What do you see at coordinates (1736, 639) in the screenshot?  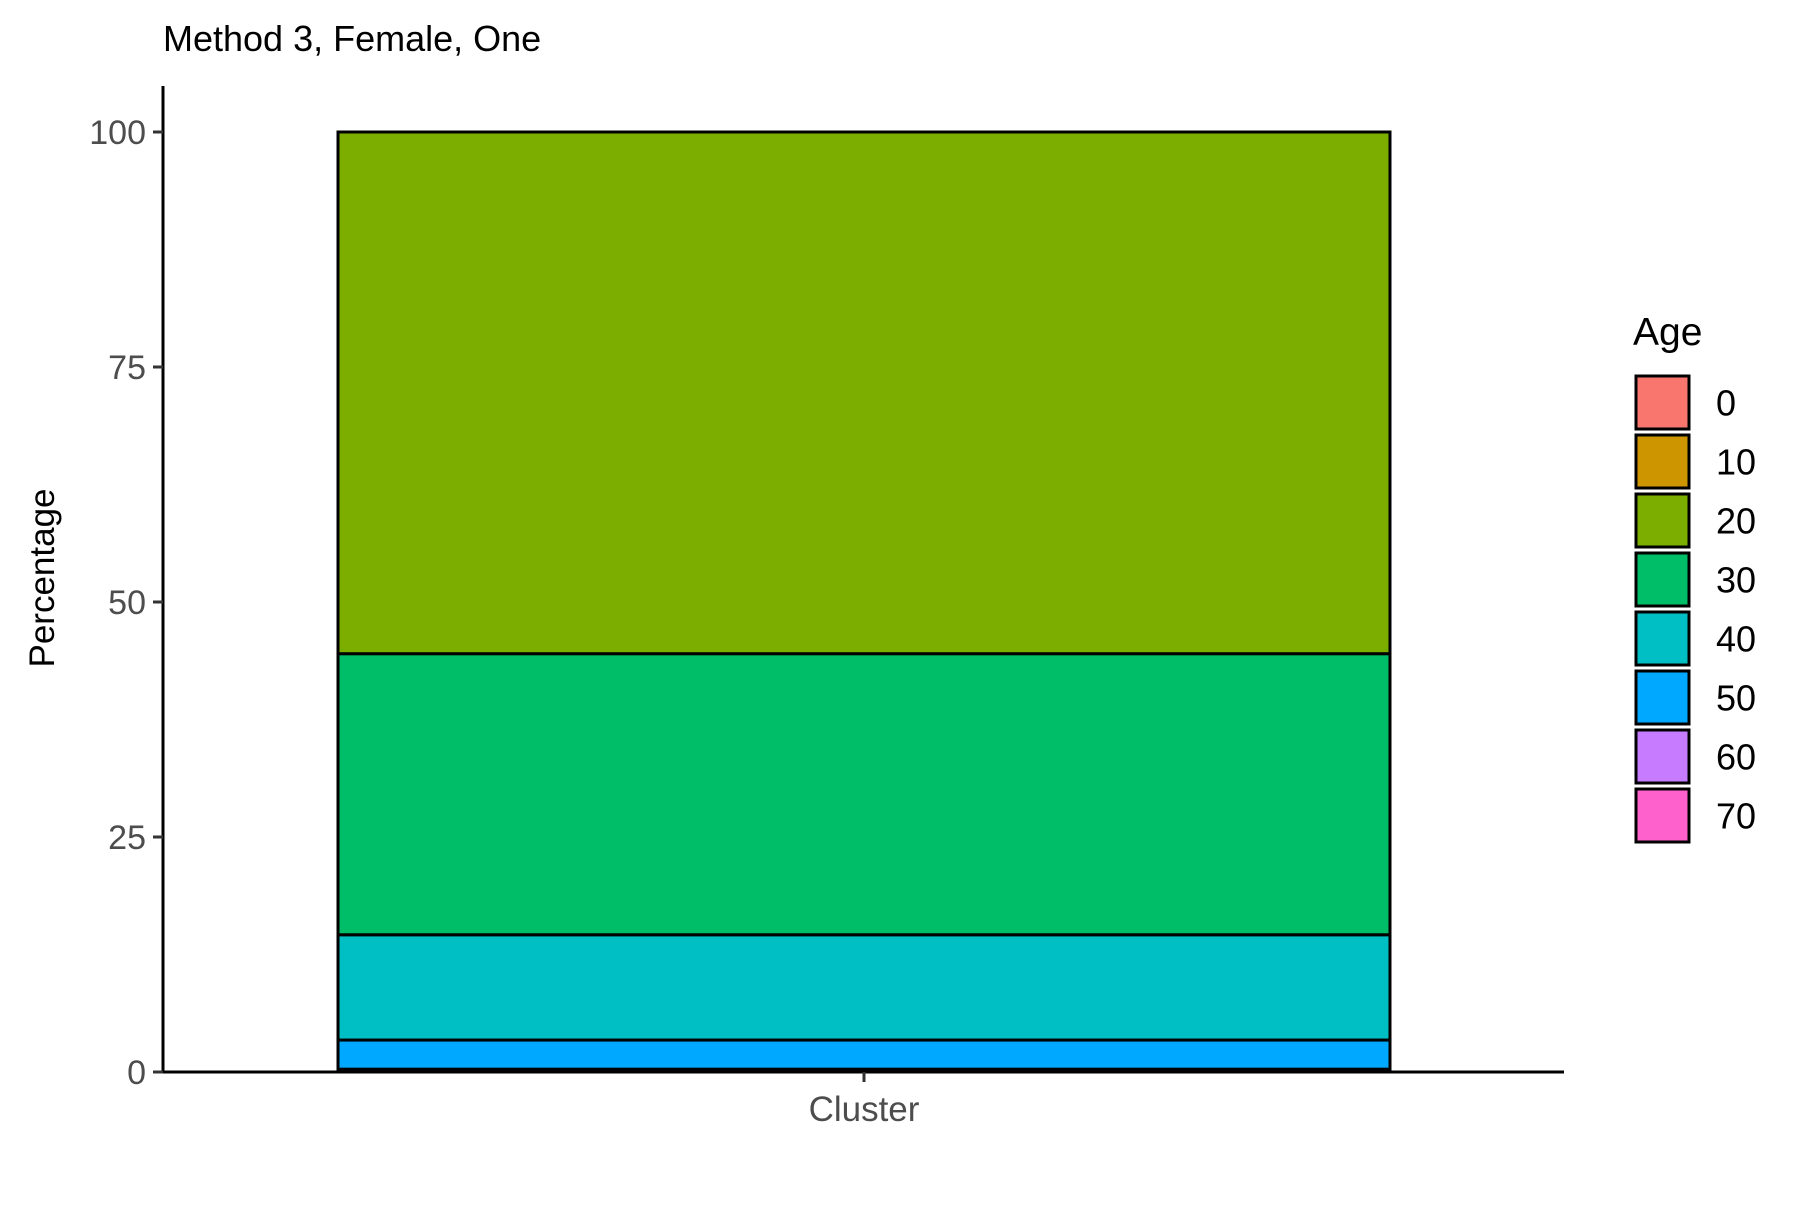 I see `legend-label-40: 40` at bounding box center [1736, 639].